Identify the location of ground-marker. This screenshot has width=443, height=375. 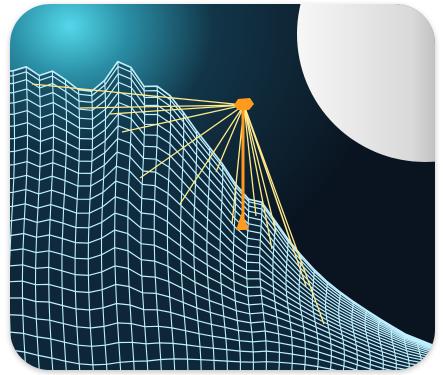
(242, 221).